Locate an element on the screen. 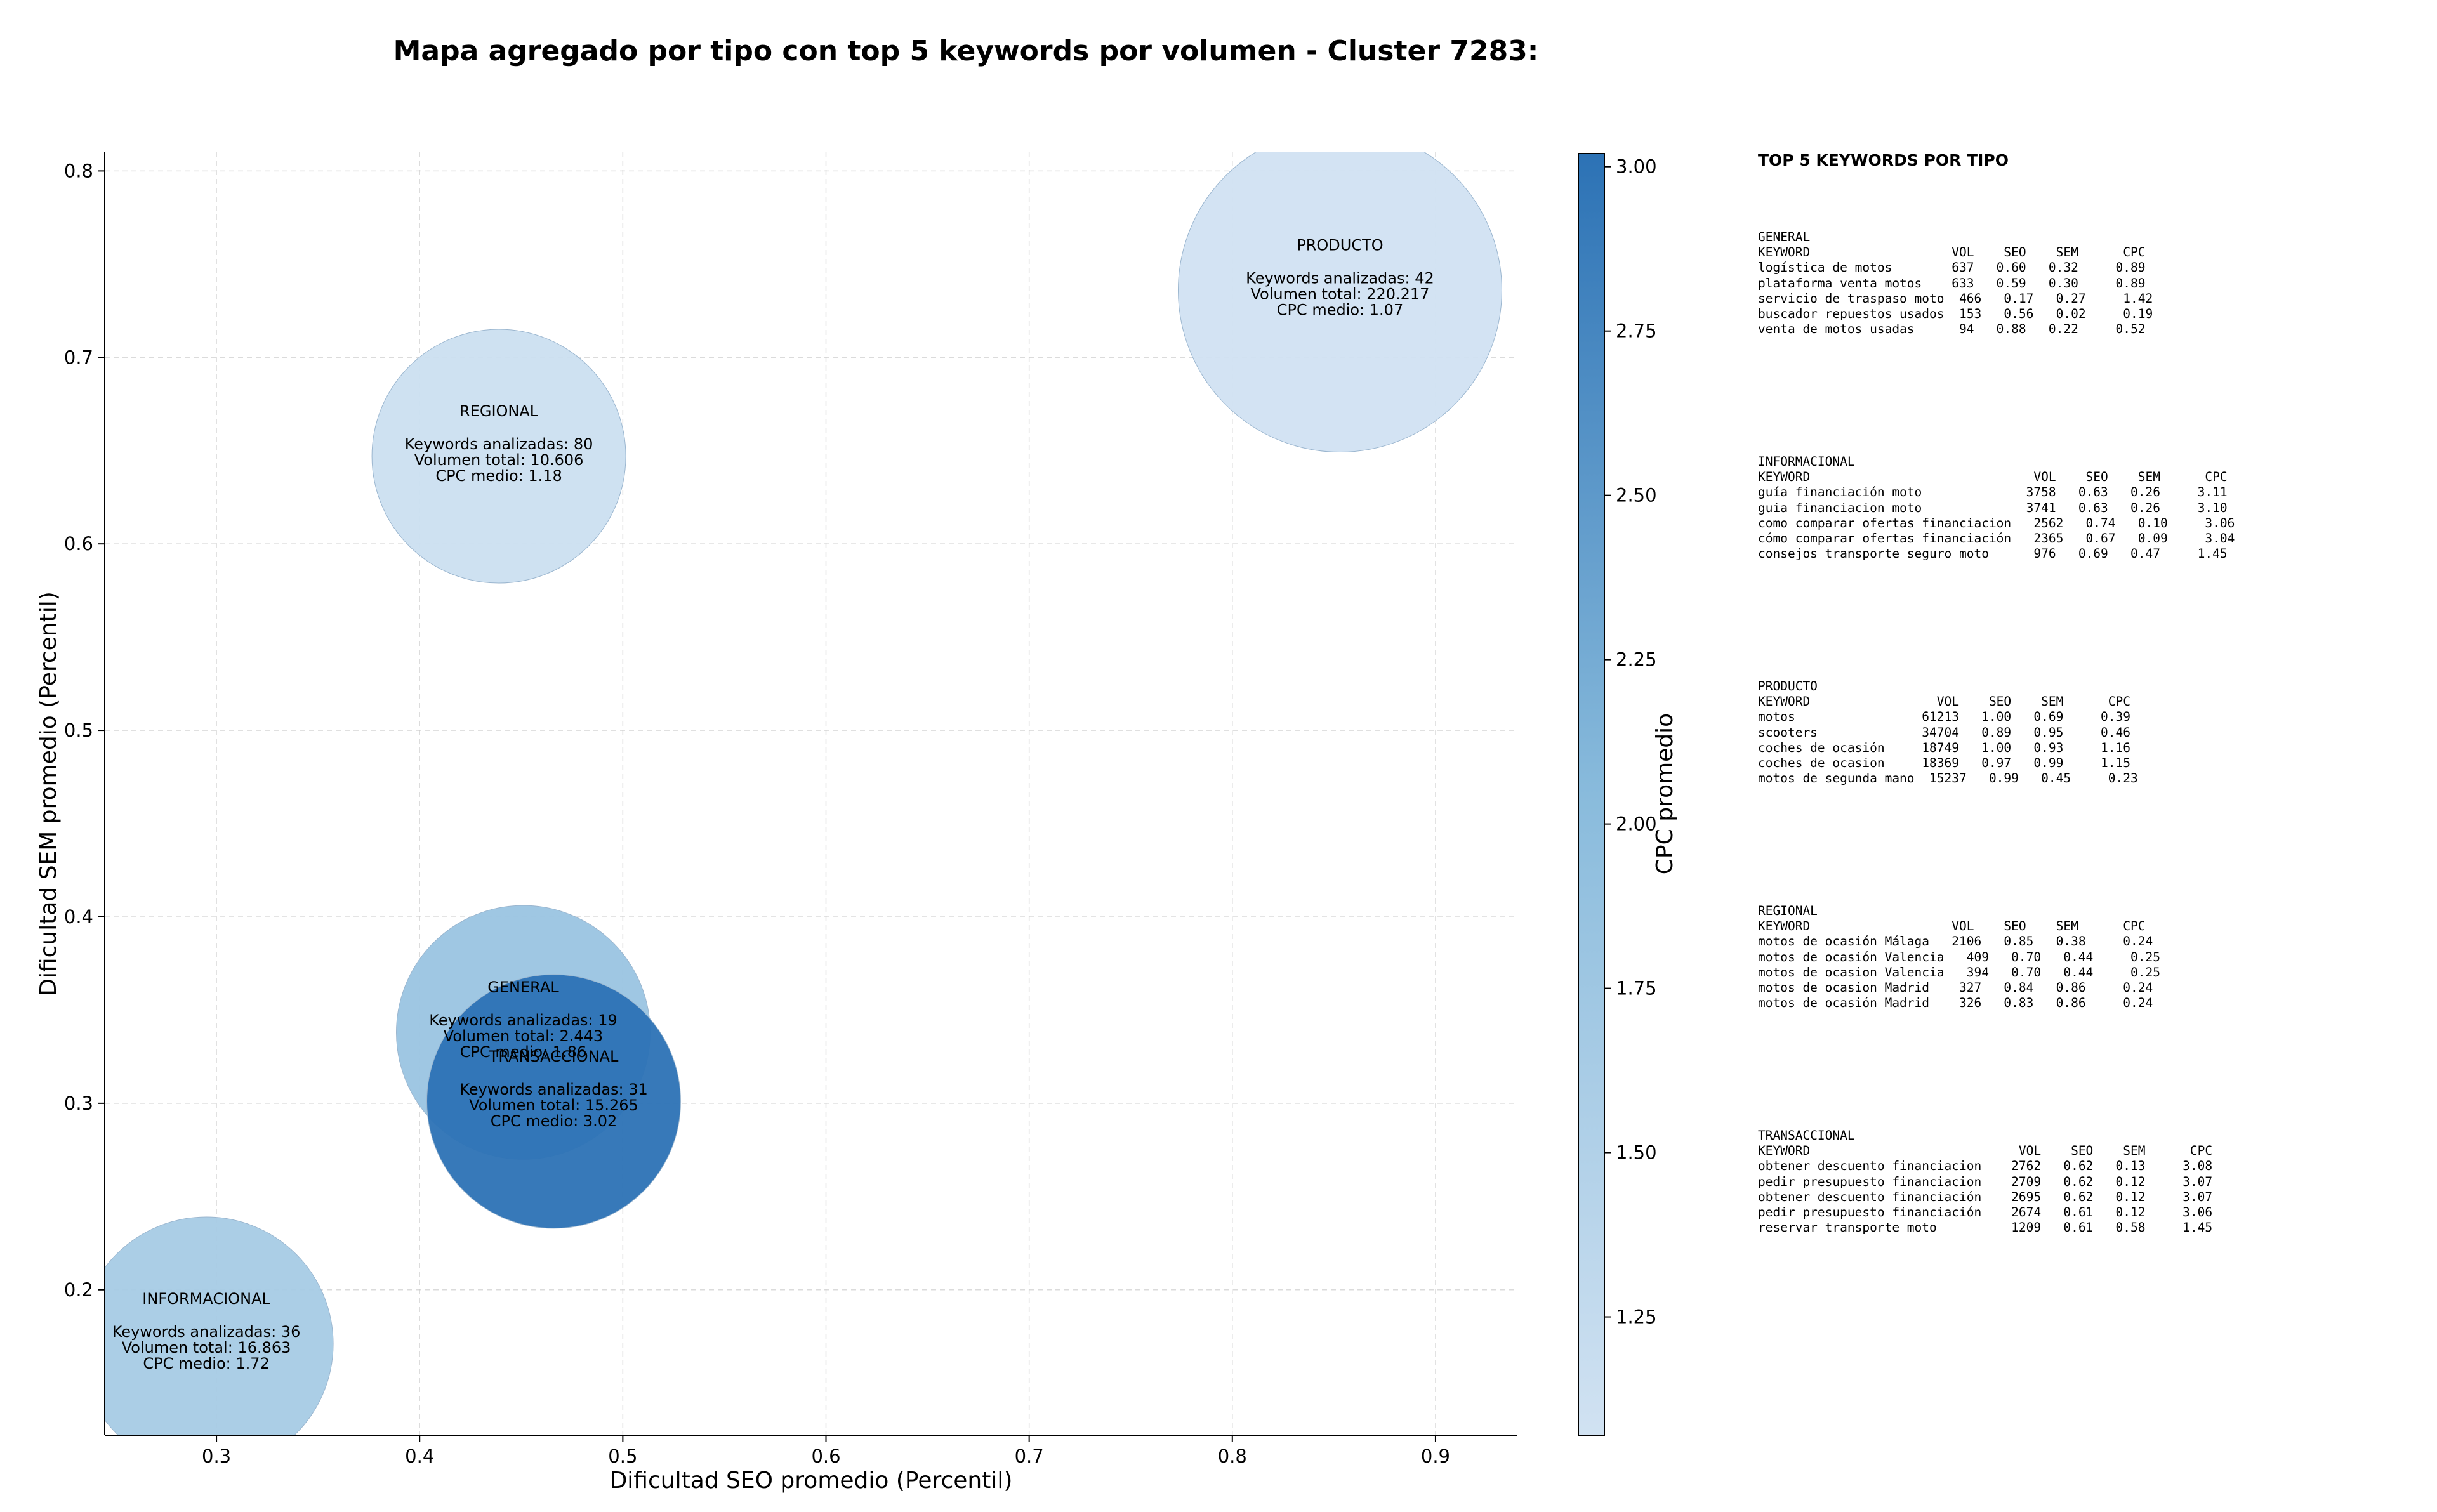 The image size is (2437, 1512). colorbar-tick-label: 1.75 is located at coordinates (1636, 989).